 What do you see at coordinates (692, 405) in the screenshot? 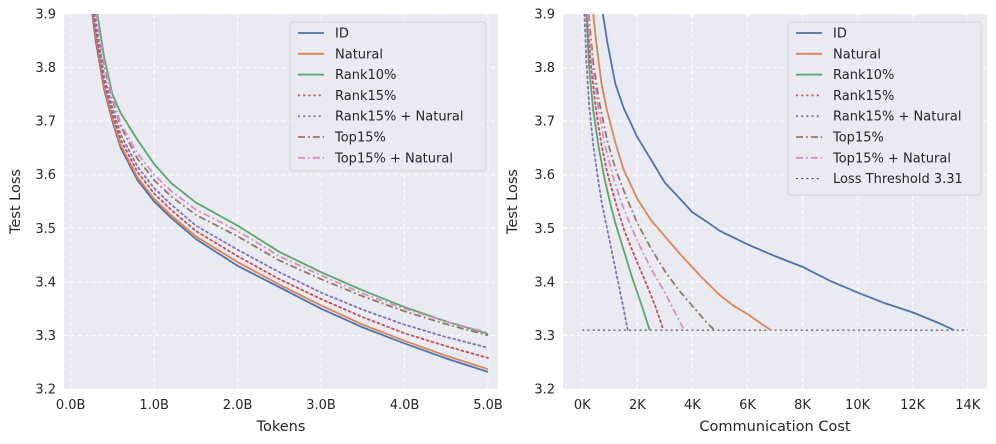
I see `x-tick-label: 4K` at bounding box center [692, 405].